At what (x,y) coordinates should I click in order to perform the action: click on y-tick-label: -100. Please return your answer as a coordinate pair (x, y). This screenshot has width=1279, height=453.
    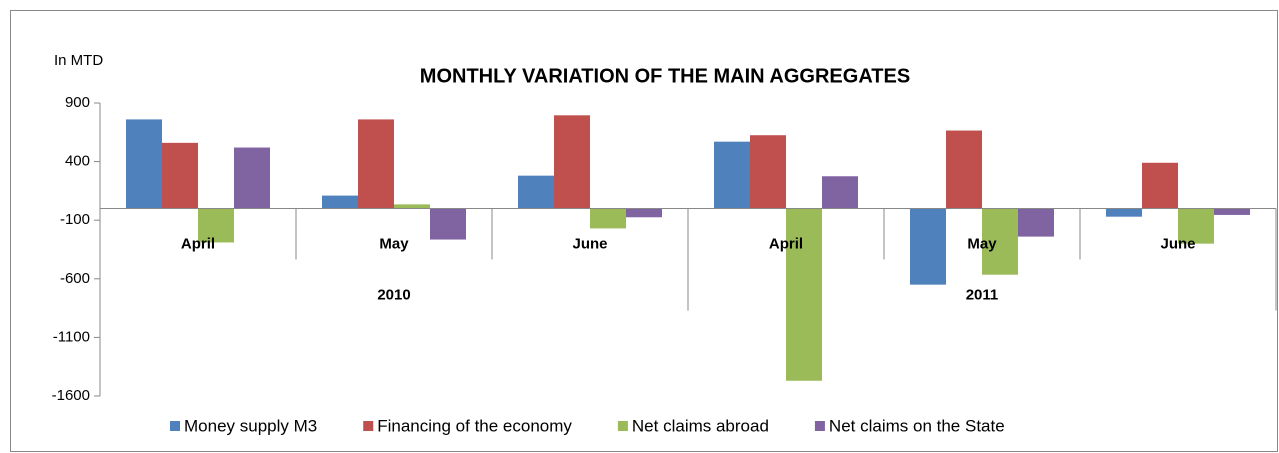
    Looking at the image, I should click on (75, 219).